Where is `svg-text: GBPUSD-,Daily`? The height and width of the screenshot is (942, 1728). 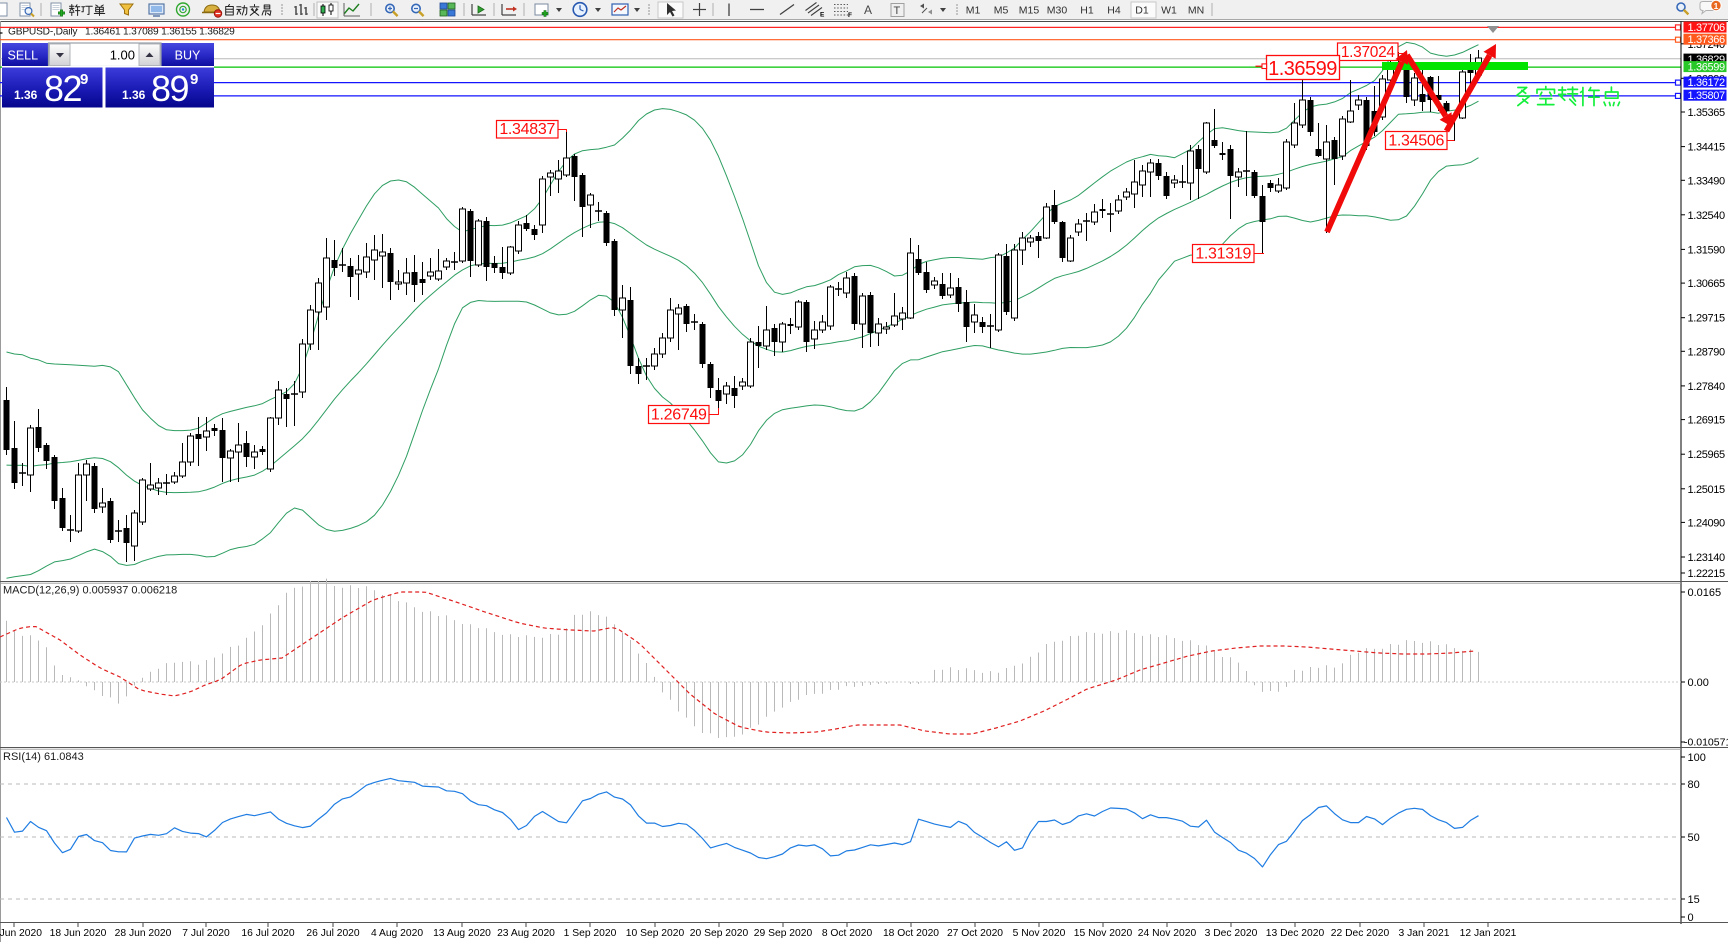 svg-text: GBPUSD-,Daily is located at coordinates (43, 32).